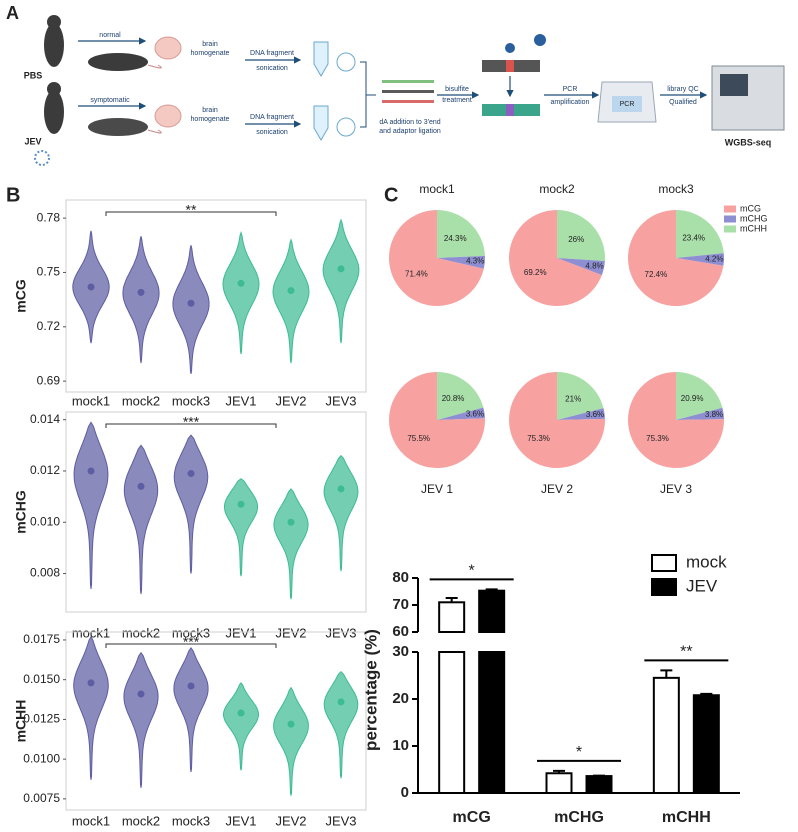 This screenshot has height=832, width=798. What do you see at coordinates (457, 100) in the screenshot?
I see `step-label: treatment` at bounding box center [457, 100].